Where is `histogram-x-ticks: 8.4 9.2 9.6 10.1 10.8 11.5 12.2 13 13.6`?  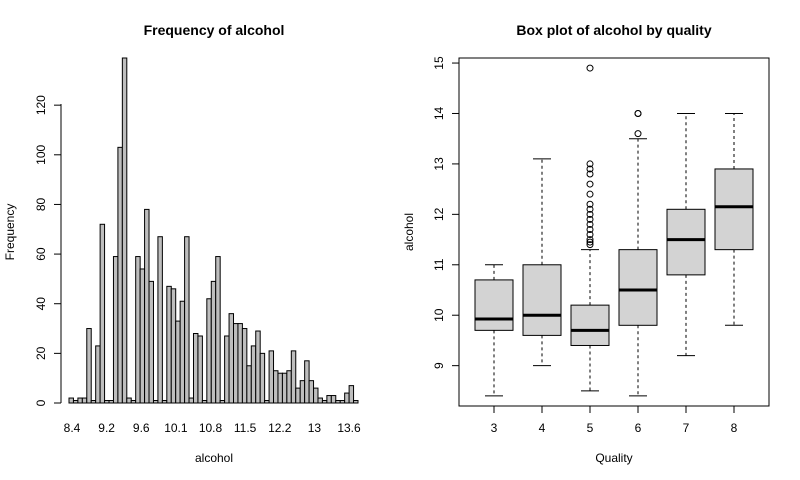
histogram-x-ticks: 8.4 9.2 9.6 10.1 10.8 11.5 12.2 13 13.6 is located at coordinates (212, 428).